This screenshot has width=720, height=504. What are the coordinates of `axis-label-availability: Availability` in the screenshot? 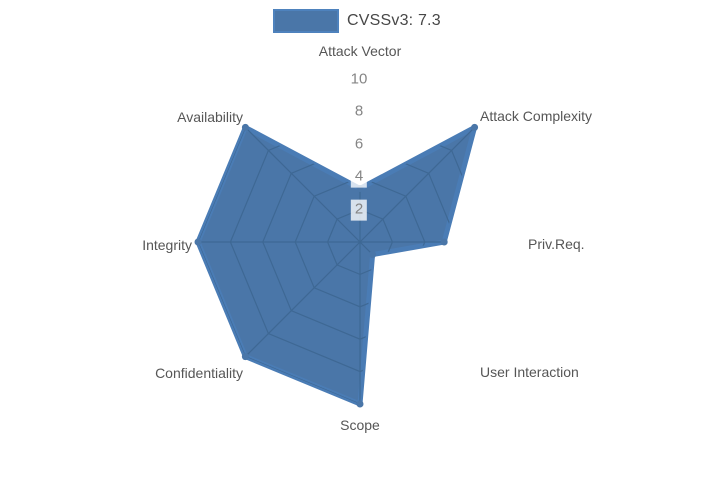 It's located at (210, 117).